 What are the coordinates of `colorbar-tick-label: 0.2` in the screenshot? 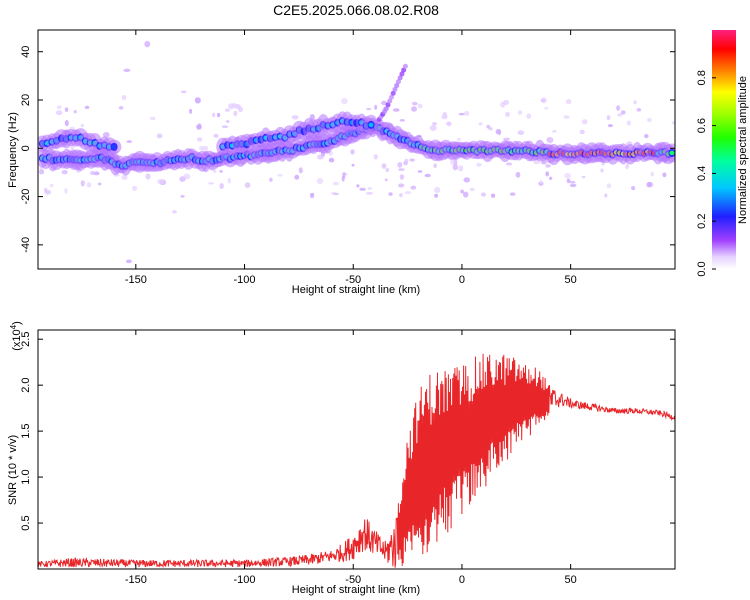 It's located at (702, 221).